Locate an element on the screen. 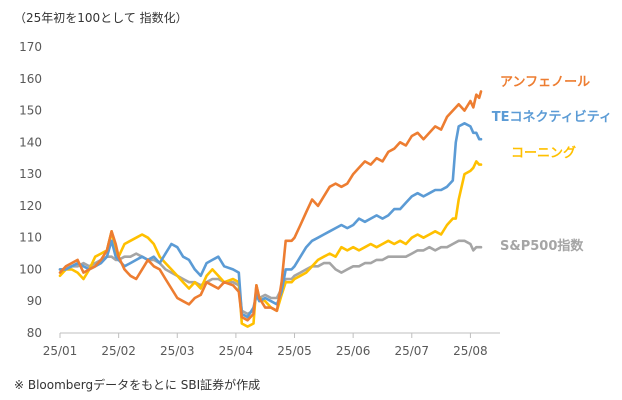 Image resolution: width=622 pixels, height=400 pixels. y-tick-label: 80 is located at coordinates (34, 333).